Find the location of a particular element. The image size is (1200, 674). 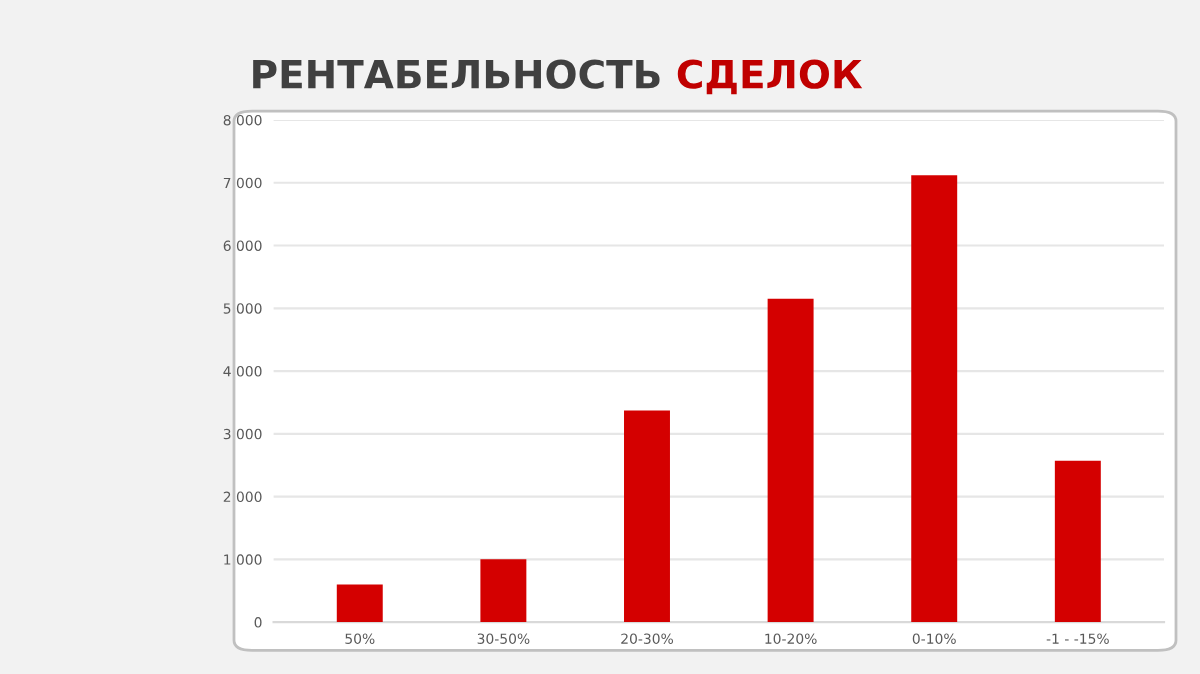

chart-title: РЕНТАБЕЛЬНОСТЬ СДЕЛОК is located at coordinates (558, 77).